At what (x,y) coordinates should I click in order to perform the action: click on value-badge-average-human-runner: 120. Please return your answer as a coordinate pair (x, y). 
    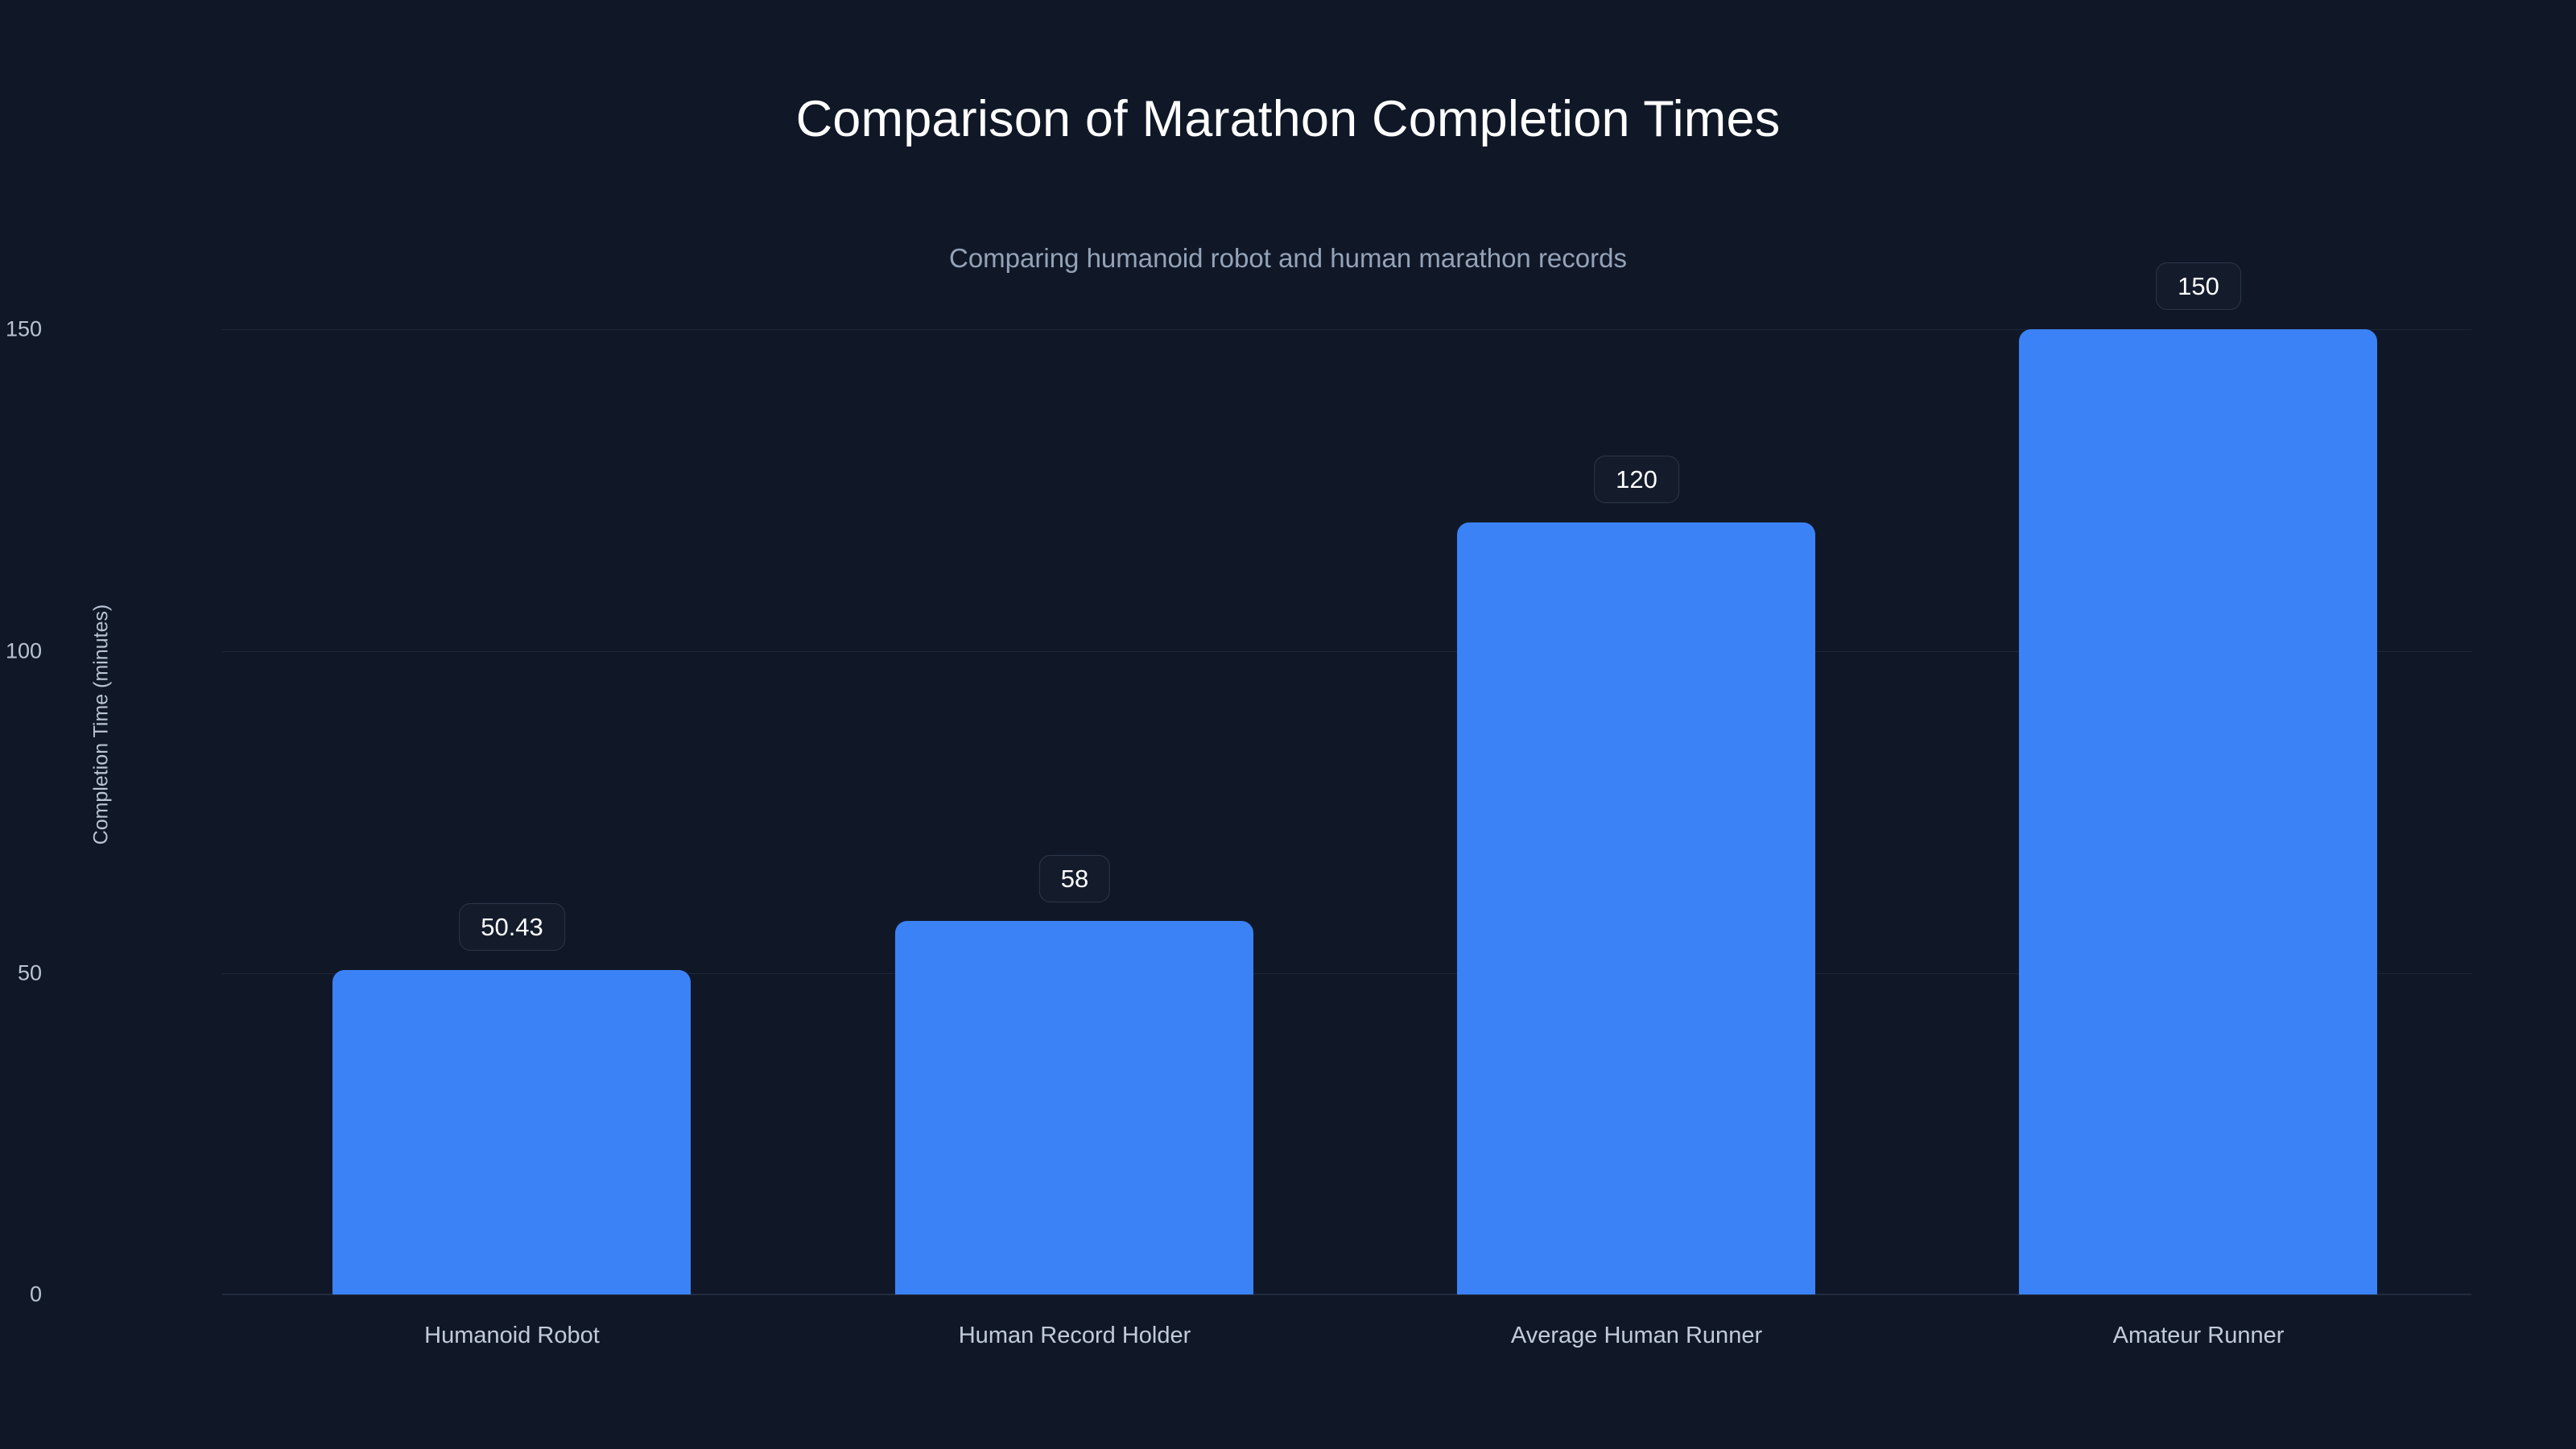
    Looking at the image, I should click on (1636, 479).